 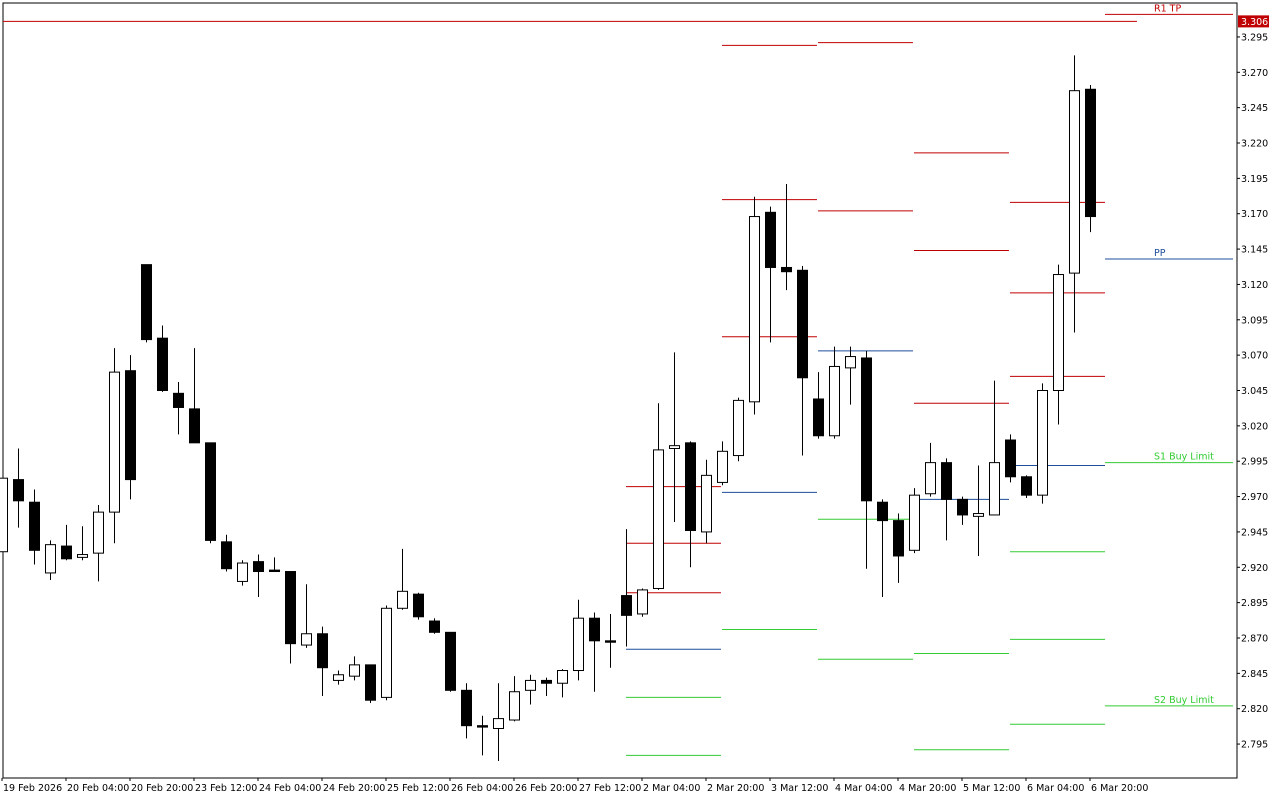 I want to click on y-tick-label: 3.070, so click(x=1254, y=356).